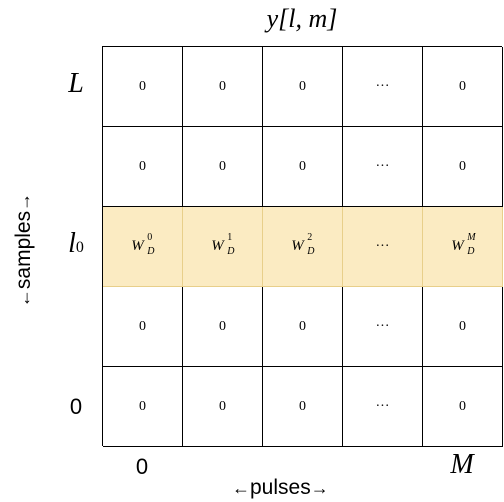 This screenshot has height=502, width=504. I want to click on y-axis-text: samples, so click(23, 250).